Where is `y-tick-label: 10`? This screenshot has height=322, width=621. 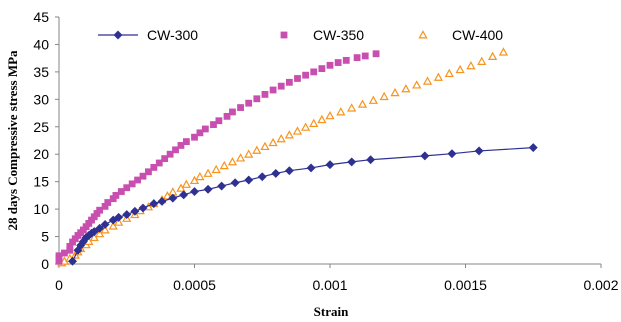 y-tick-label: 10 is located at coordinates (41, 209).